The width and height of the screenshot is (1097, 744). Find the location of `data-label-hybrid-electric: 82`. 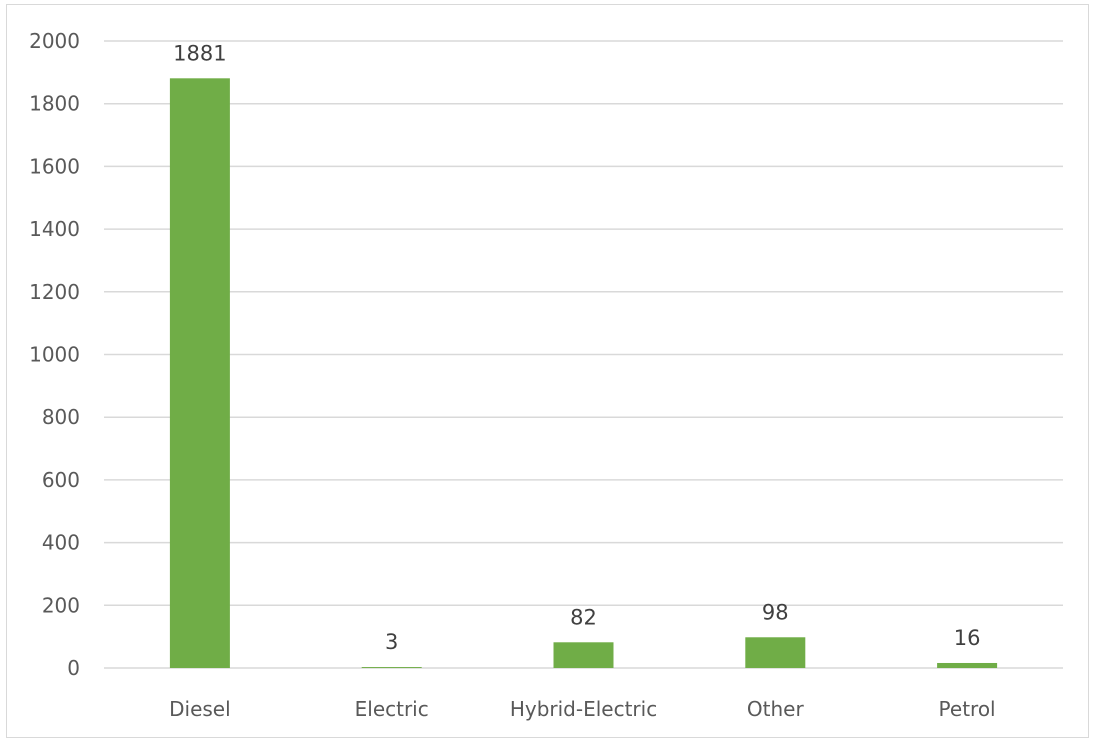

data-label-hybrid-electric: 82 is located at coordinates (583, 617).